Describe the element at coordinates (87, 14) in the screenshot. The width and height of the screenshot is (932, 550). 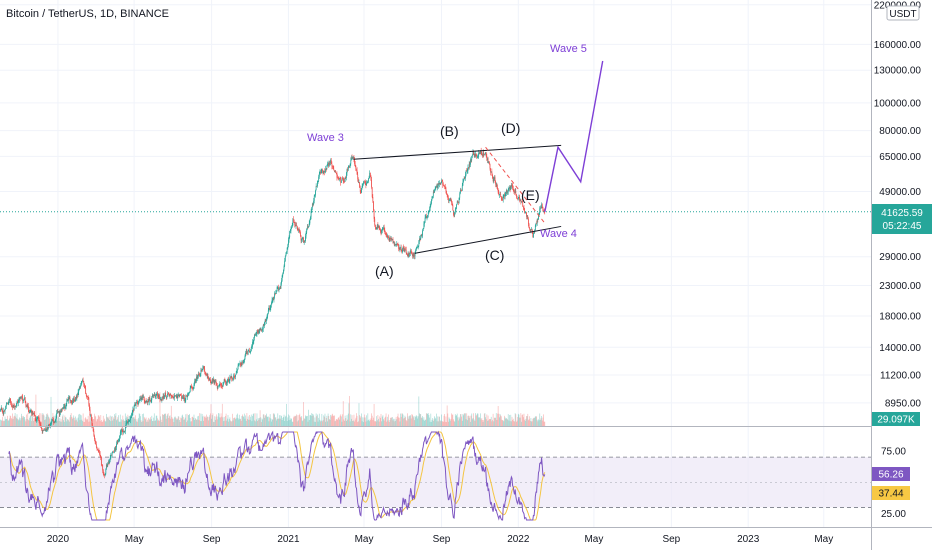
I see `chart-title: Bitcoin / TetherUS, 1D, BINANCE` at that location.